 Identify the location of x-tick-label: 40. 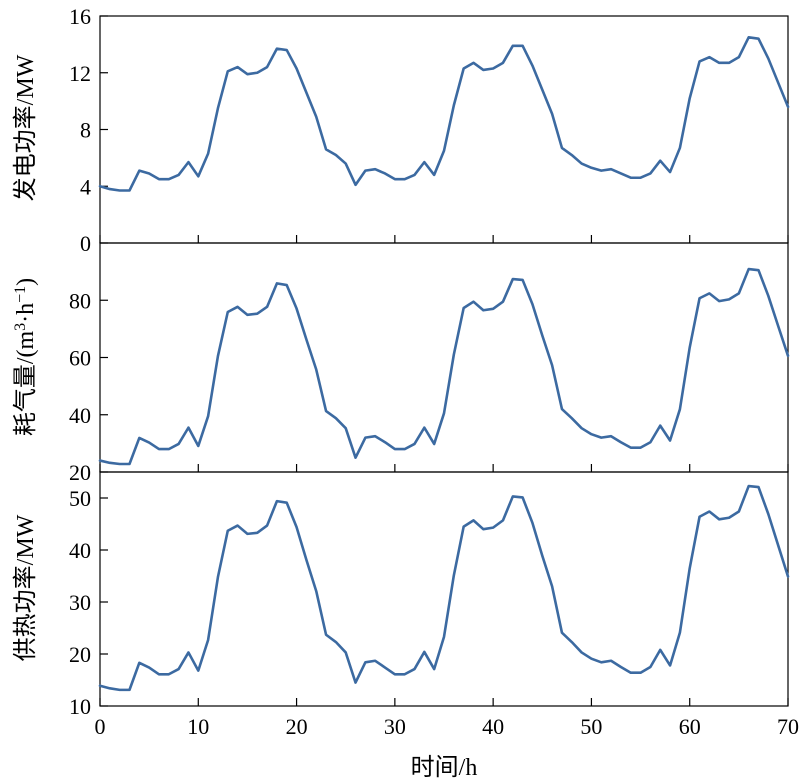
(493, 726).